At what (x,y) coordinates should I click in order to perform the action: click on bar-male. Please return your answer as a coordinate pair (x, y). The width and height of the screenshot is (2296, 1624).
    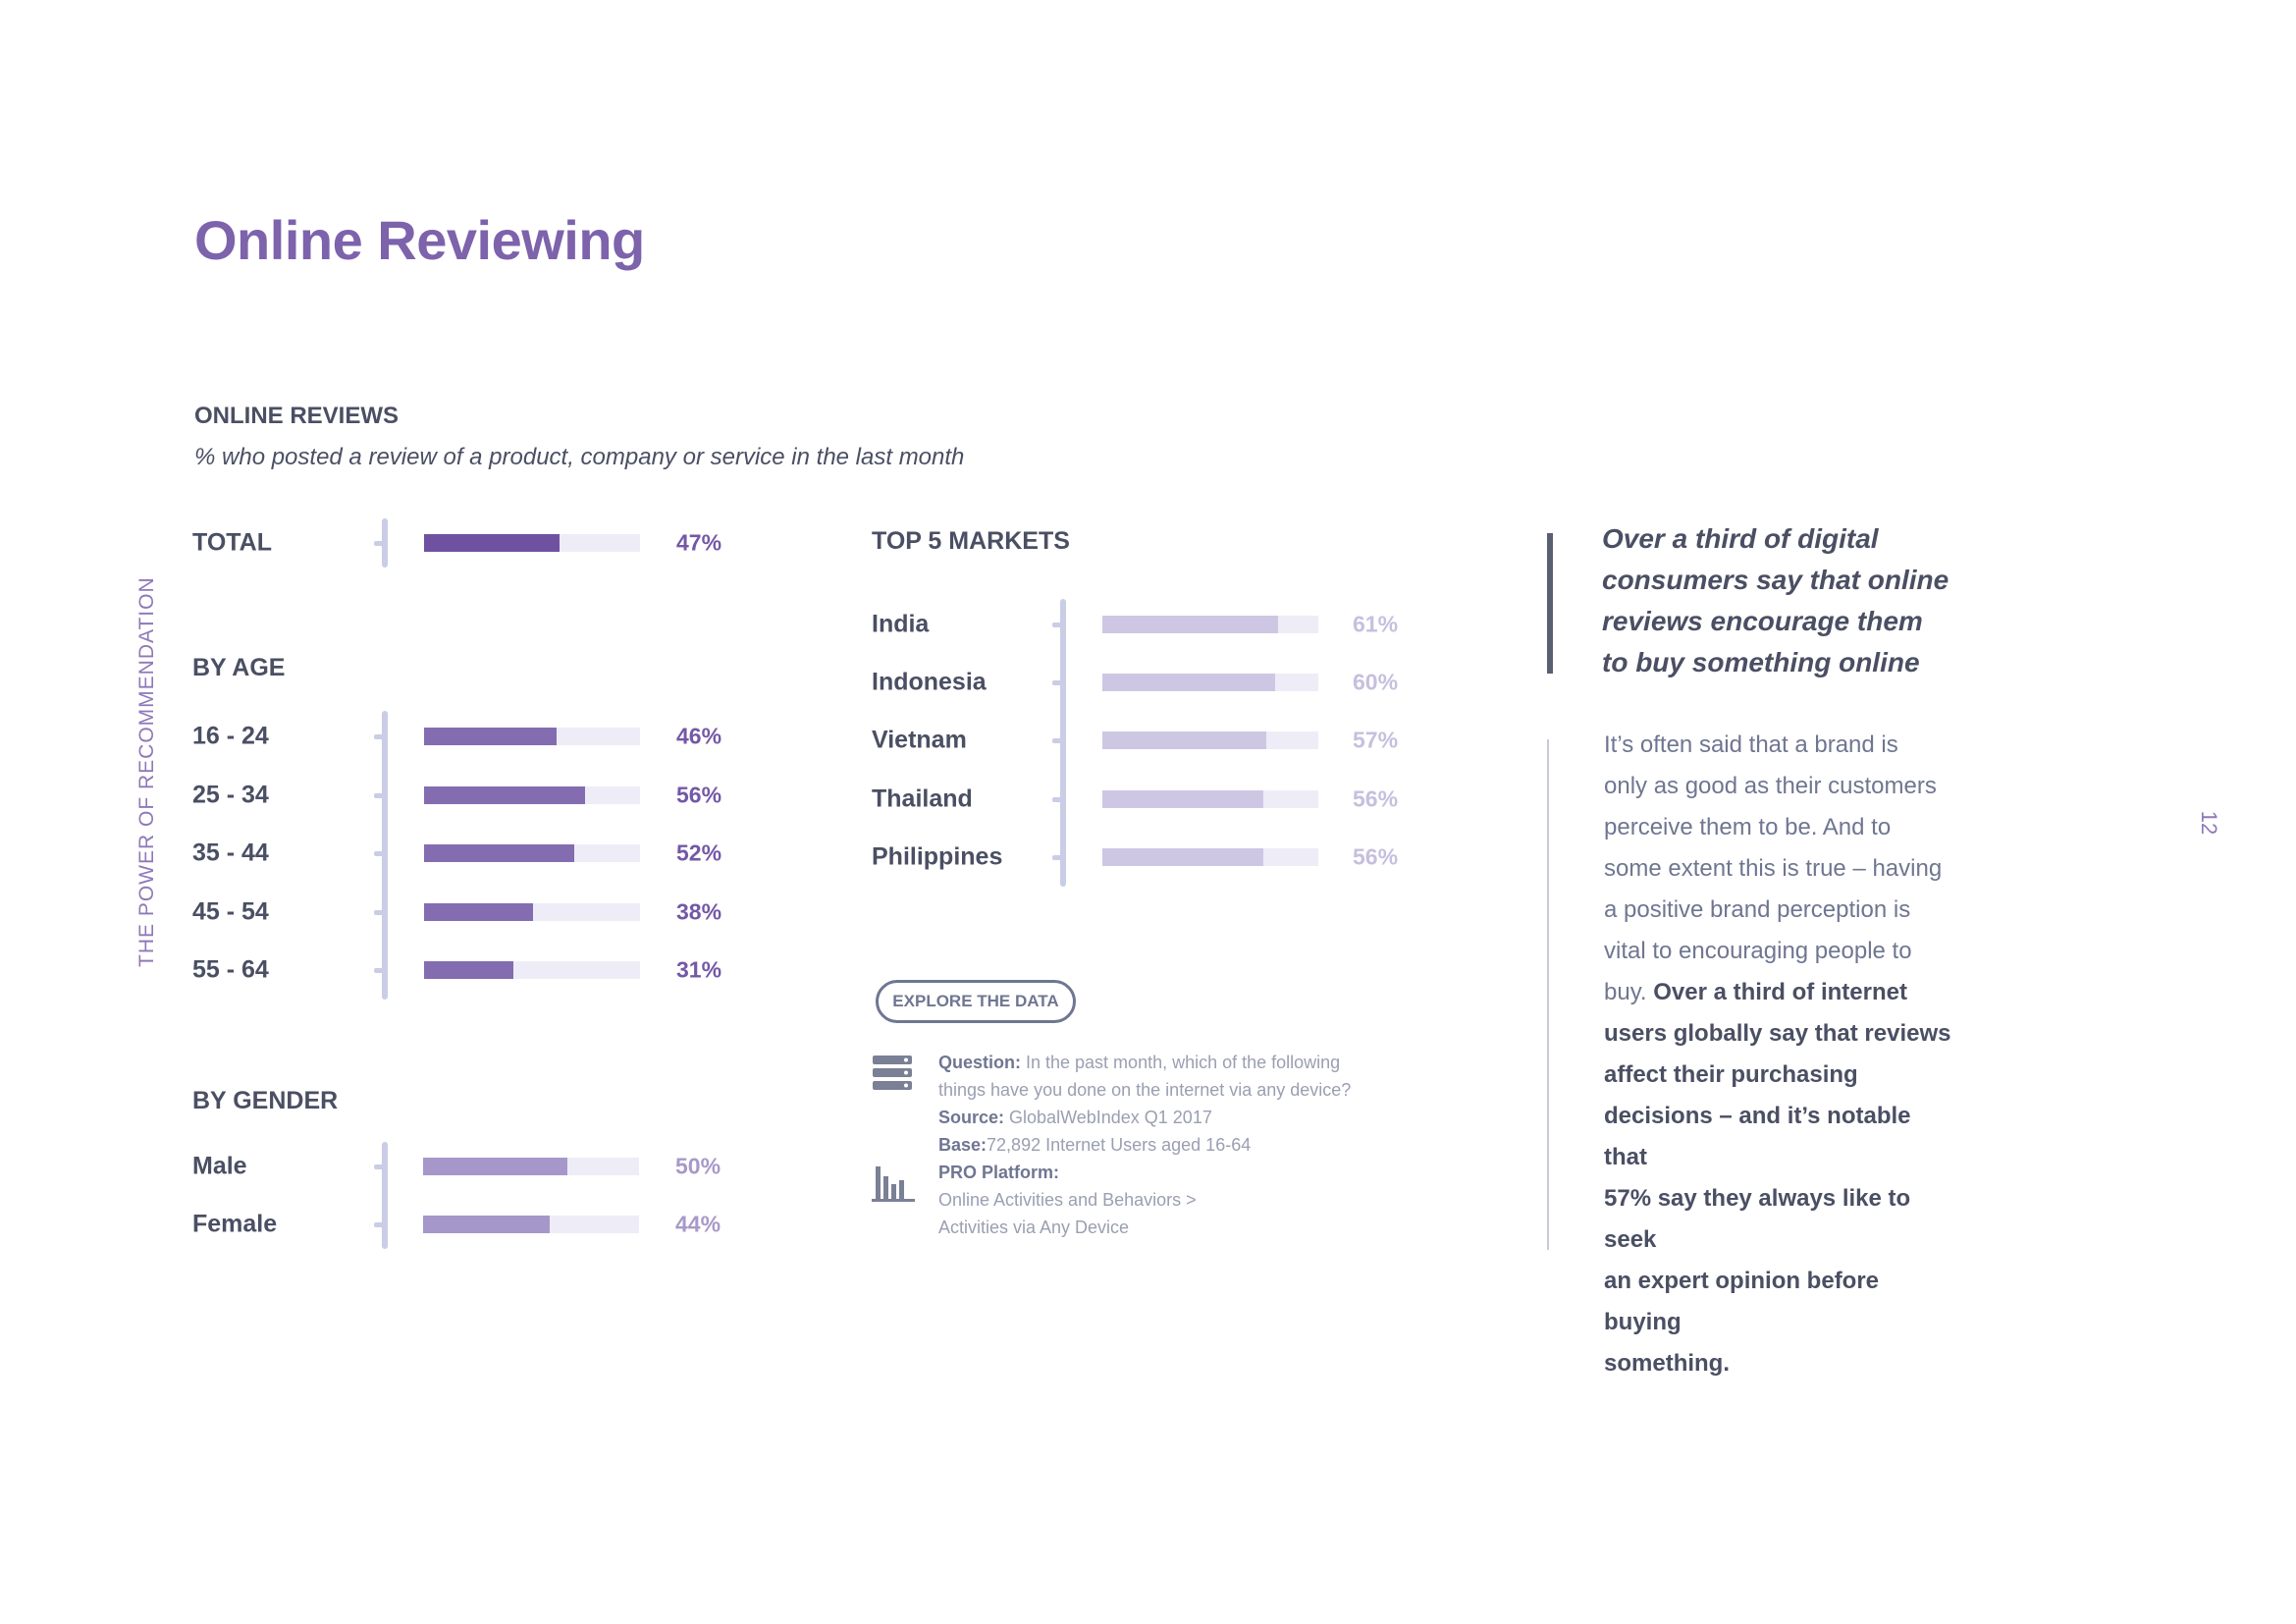
    Looking at the image, I should click on (495, 1166).